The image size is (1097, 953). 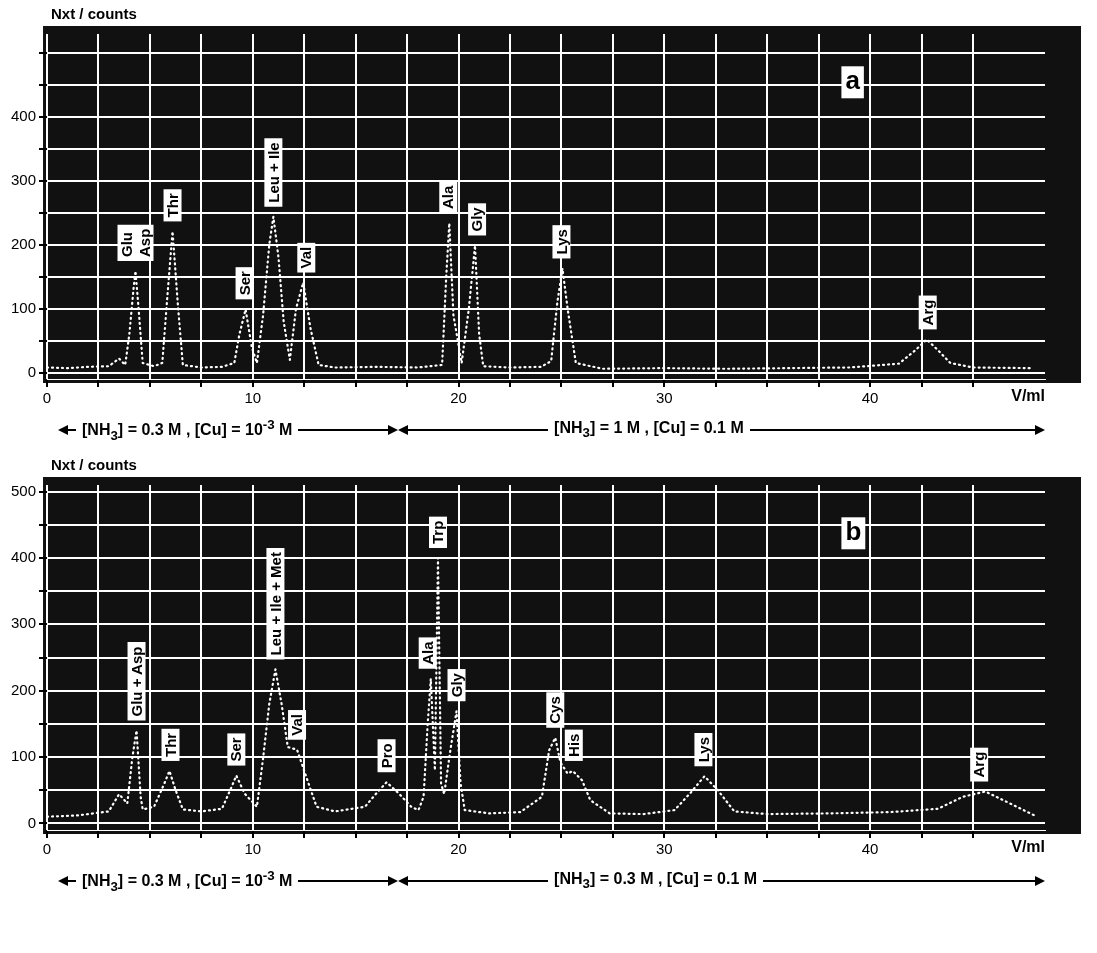 What do you see at coordinates (656, 881) in the screenshot?
I see `text: [NH$_{3}$] = 0.3 M , [Cu] = 0.1 M` at bounding box center [656, 881].